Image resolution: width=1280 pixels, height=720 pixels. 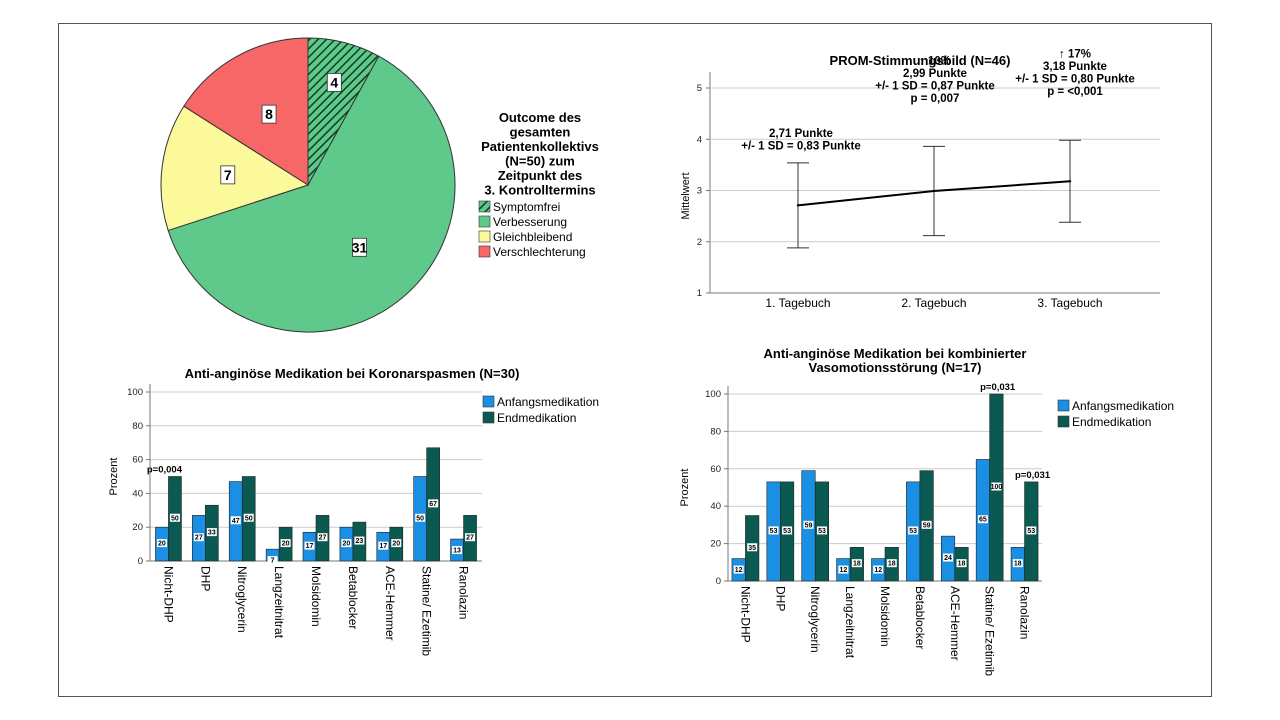 What do you see at coordinates (1075, 67) in the screenshot?
I see `annotation-line: 3,18 Punkte` at bounding box center [1075, 67].